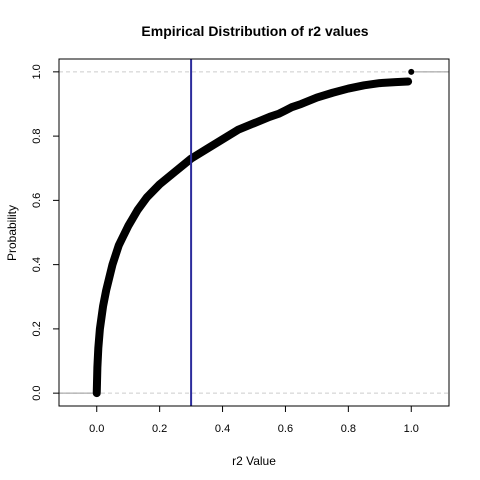 The width and height of the screenshot is (480, 480). What do you see at coordinates (37, 135) in the screenshot?
I see `y-tick-label: 0.8` at bounding box center [37, 135].